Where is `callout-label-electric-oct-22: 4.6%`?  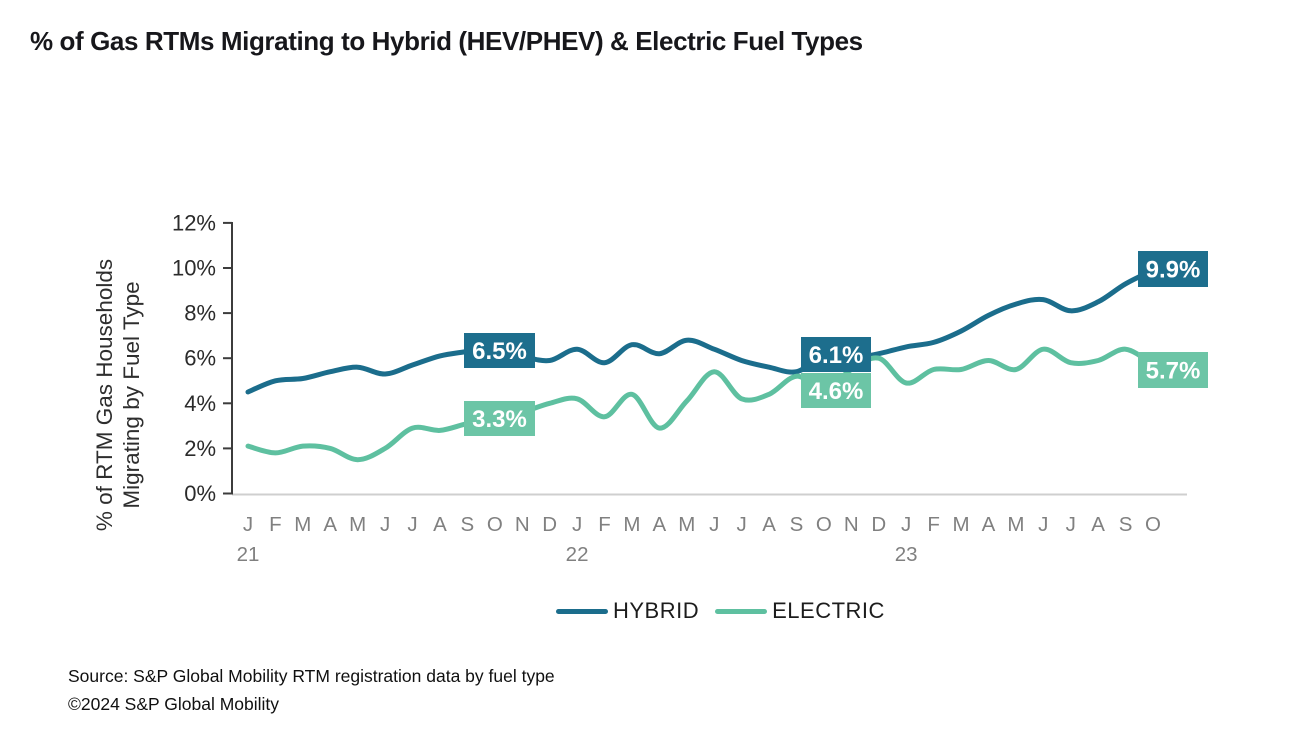
callout-label-electric-oct-22: 4.6% is located at coordinates (836, 391).